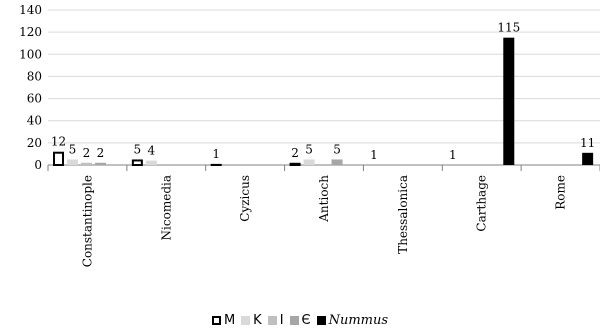 This screenshot has width=600, height=336. What do you see at coordinates (358, 320) in the screenshot?
I see `legend-label: Nummus` at bounding box center [358, 320].